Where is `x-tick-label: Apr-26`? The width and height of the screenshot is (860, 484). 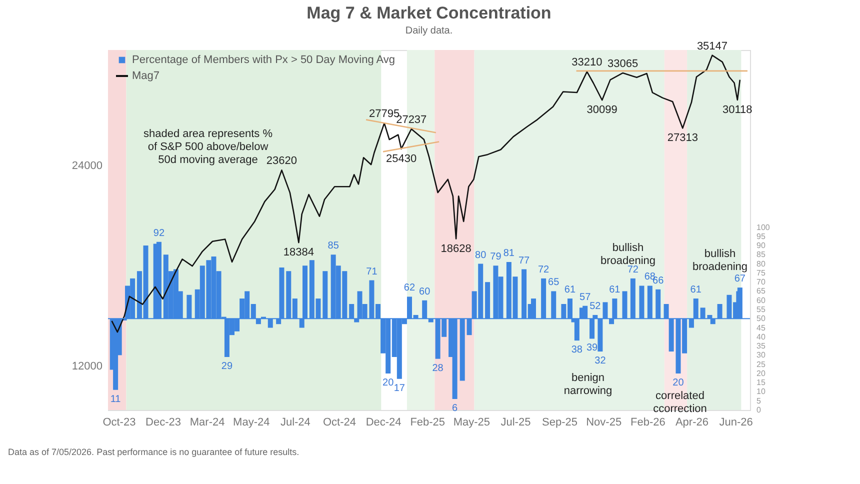
x-tick-label: Apr-26 is located at coordinates (691, 422).